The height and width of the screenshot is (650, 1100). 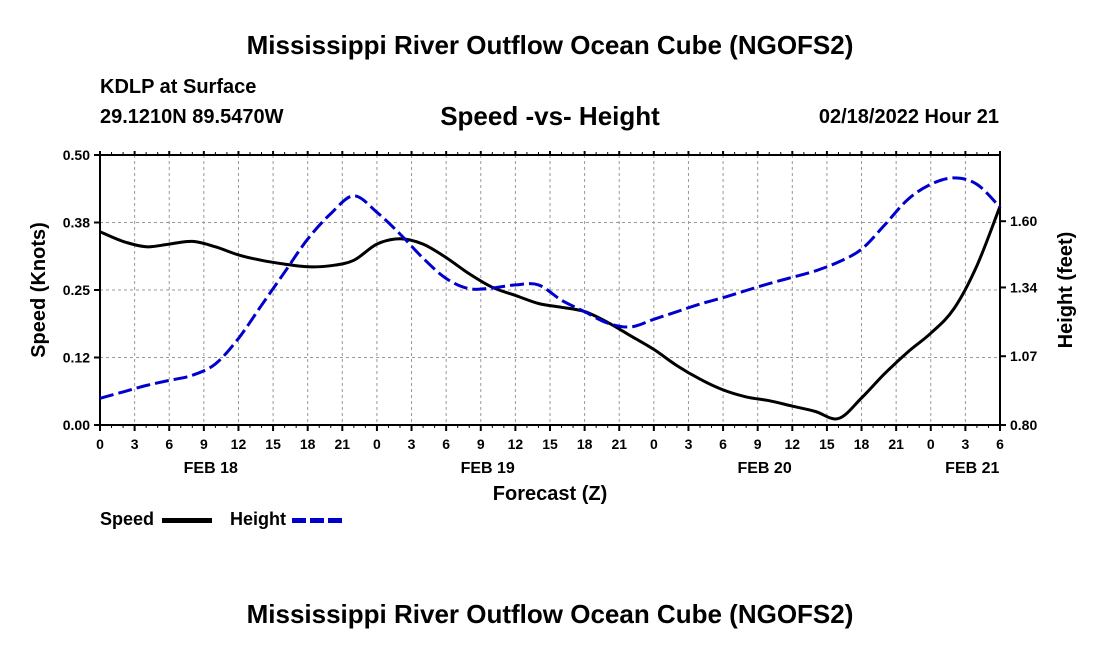 What do you see at coordinates (1066, 290) in the screenshot?
I see `y2-axis-label: Height (feet)` at bounding box center [1066, 290].